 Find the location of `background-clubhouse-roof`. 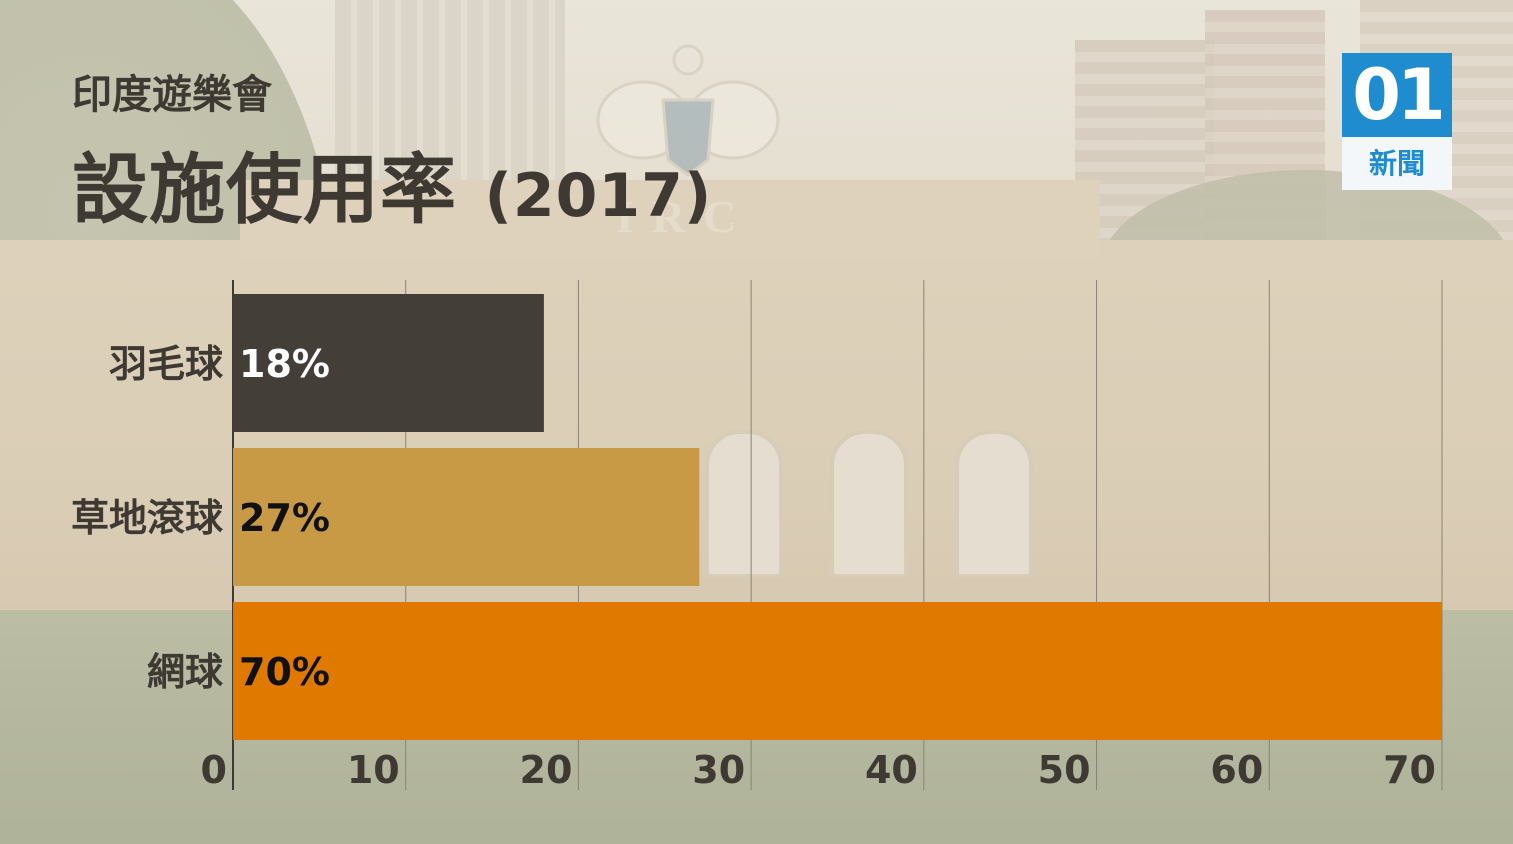

background-clubhouse-roof is located at coordinates (670, 220).